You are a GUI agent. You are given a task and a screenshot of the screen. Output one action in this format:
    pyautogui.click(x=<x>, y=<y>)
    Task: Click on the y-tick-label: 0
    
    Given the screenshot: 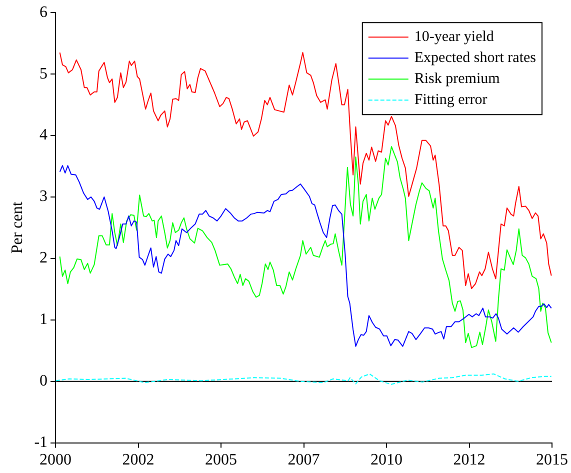 What is the action you would take?
    pyautogui.click(x=44, y=381)
    